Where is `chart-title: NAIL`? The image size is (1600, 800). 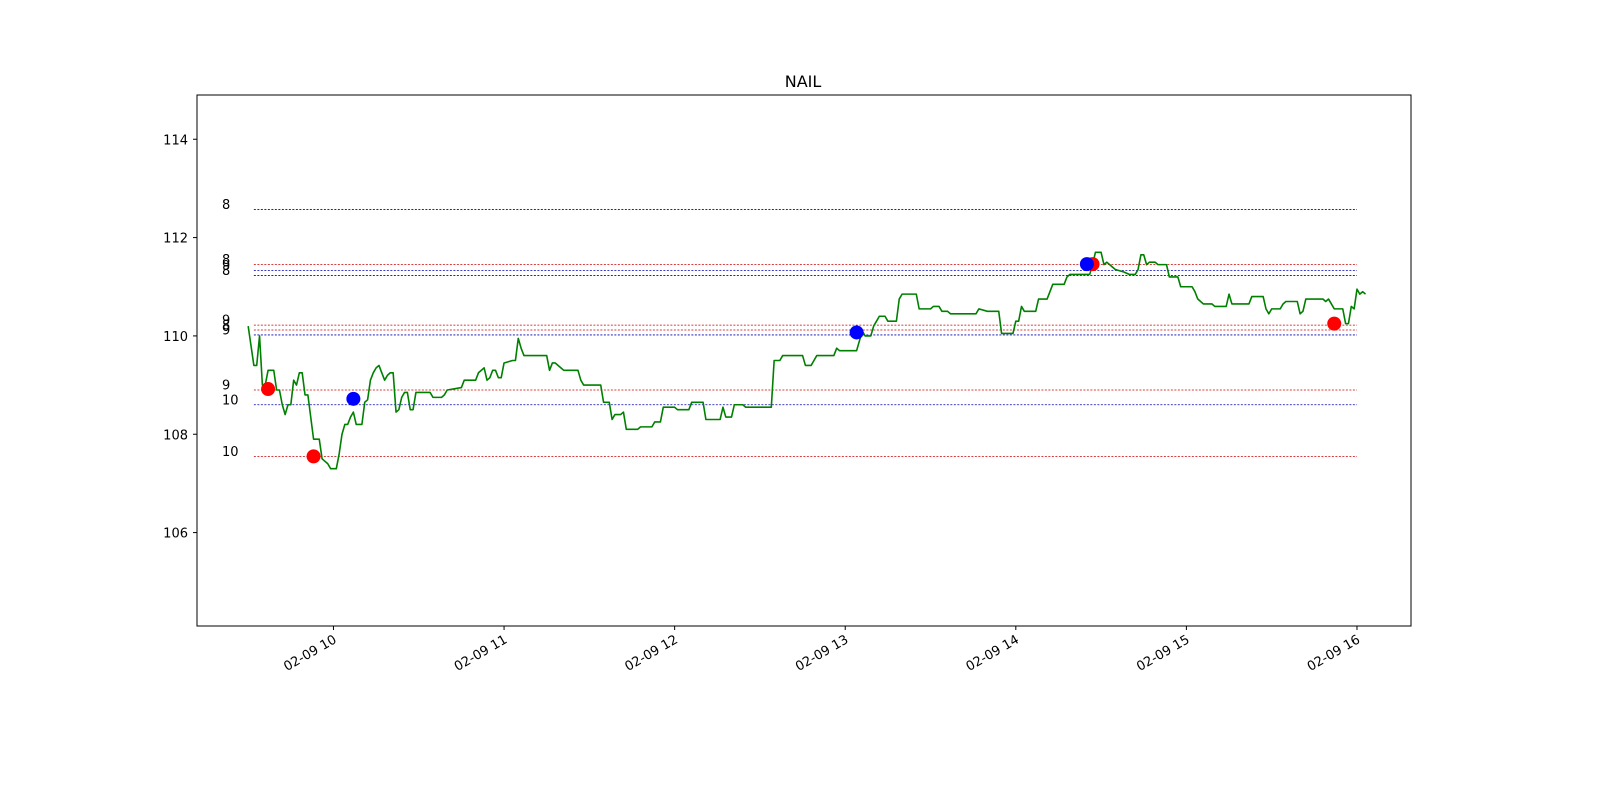 chart-title: NAIL is located at coordinates (803, 81).